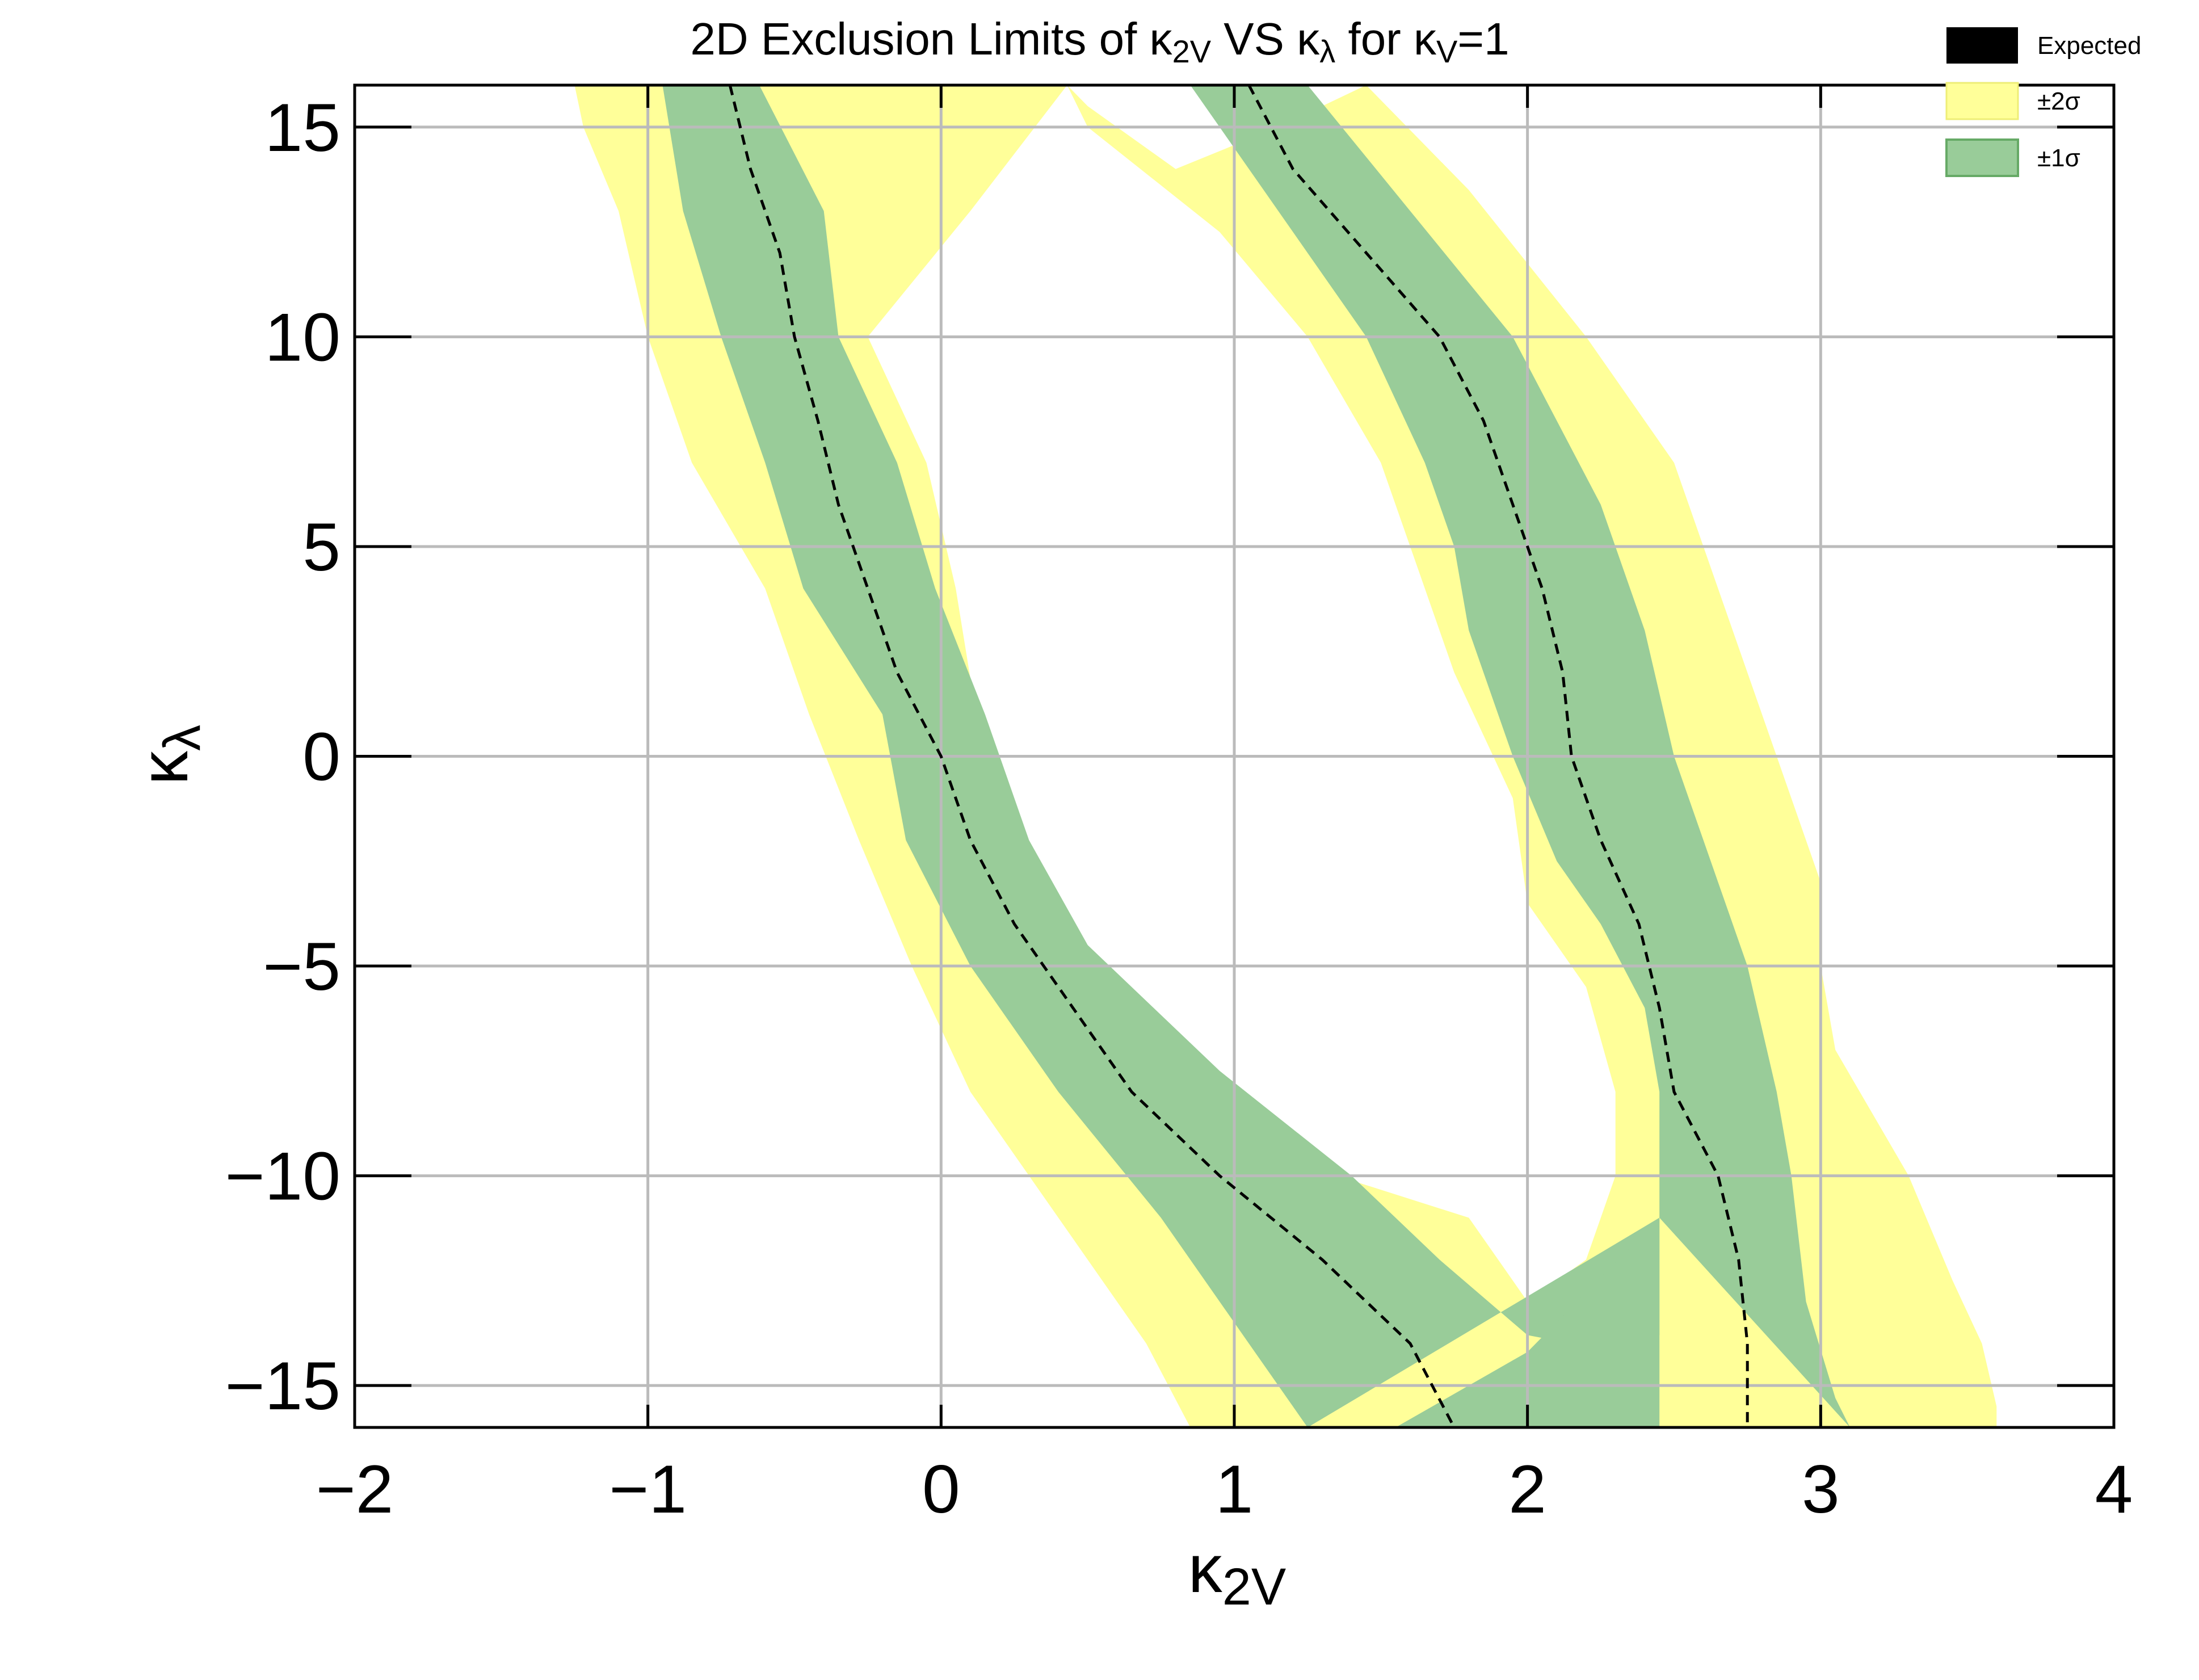 The width and height of the screenshot is (2199, 1680). Describe the element at coordinates (302, 128) in the screenshot. I see `y-tick-label: 15` at that location.